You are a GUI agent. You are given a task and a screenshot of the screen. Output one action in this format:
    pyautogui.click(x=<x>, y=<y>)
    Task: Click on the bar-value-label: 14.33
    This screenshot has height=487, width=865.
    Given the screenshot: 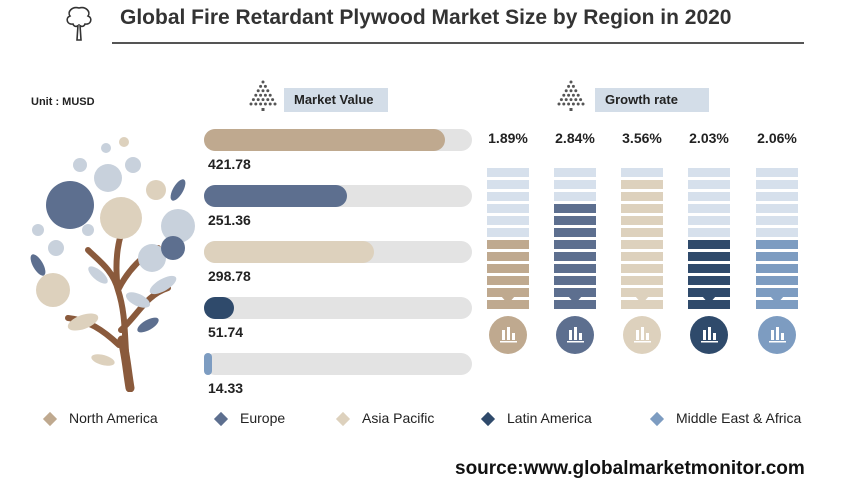 What is the action you would take?
    pyautogui.click(x=226, y=388)
    